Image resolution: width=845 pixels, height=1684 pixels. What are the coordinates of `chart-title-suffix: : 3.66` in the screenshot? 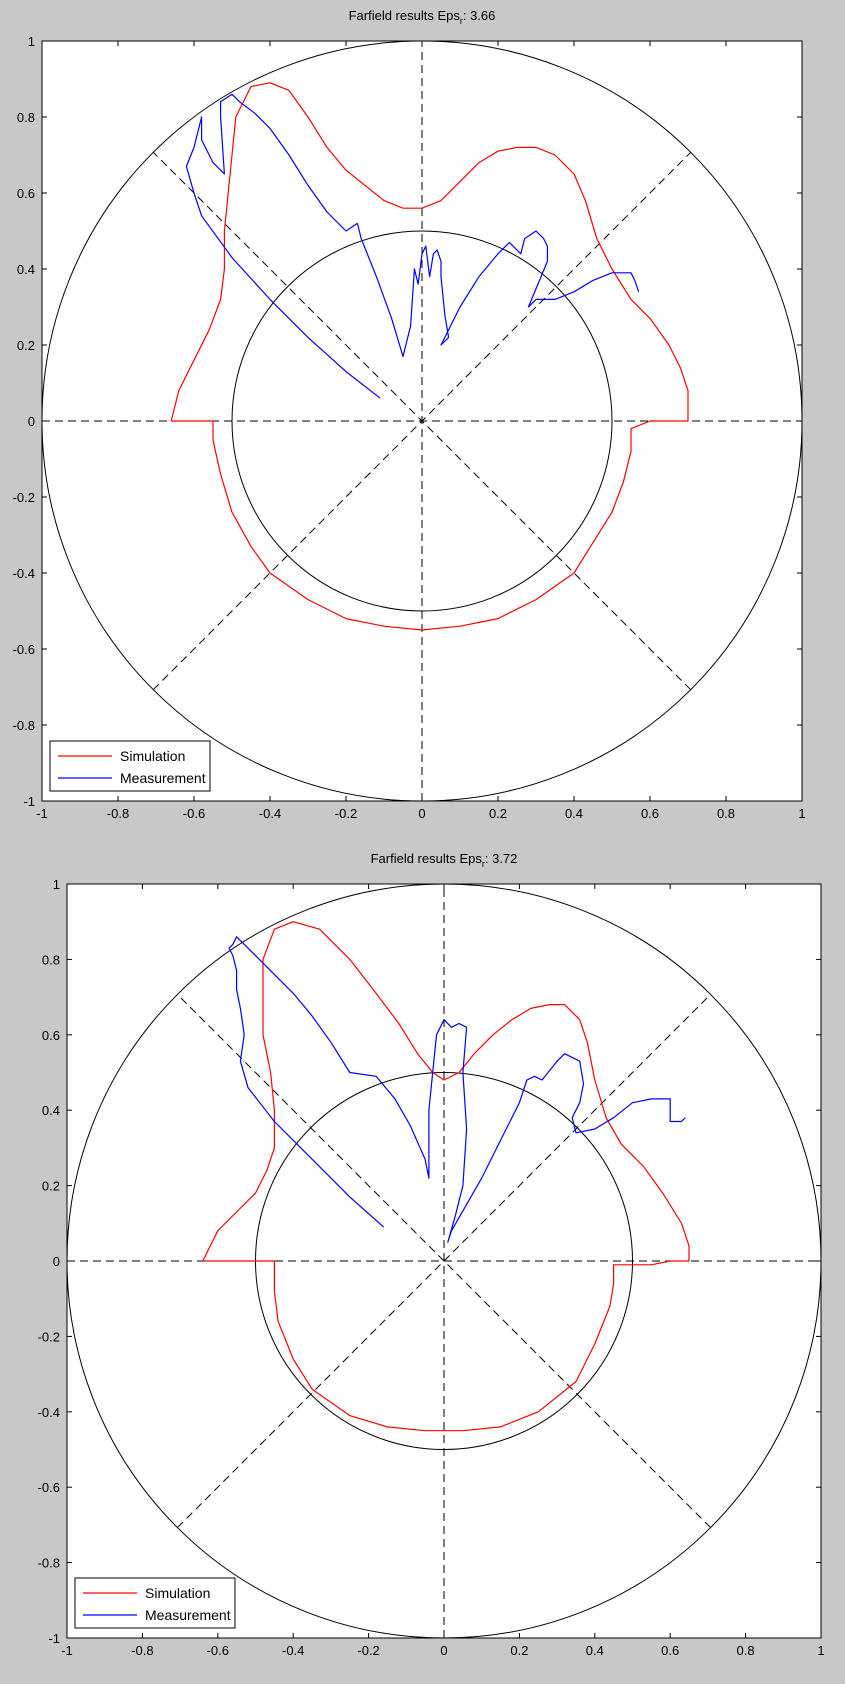 It's located at (479, 15).